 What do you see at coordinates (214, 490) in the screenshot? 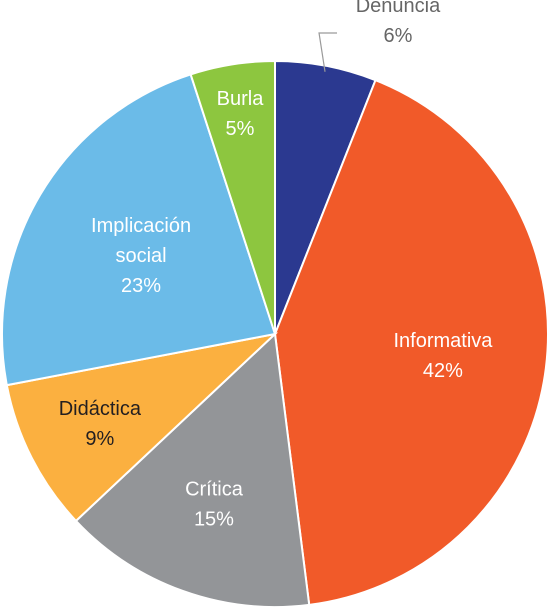
I see `slice-name-crítica: Crítica` at bounding box center [214, 490].